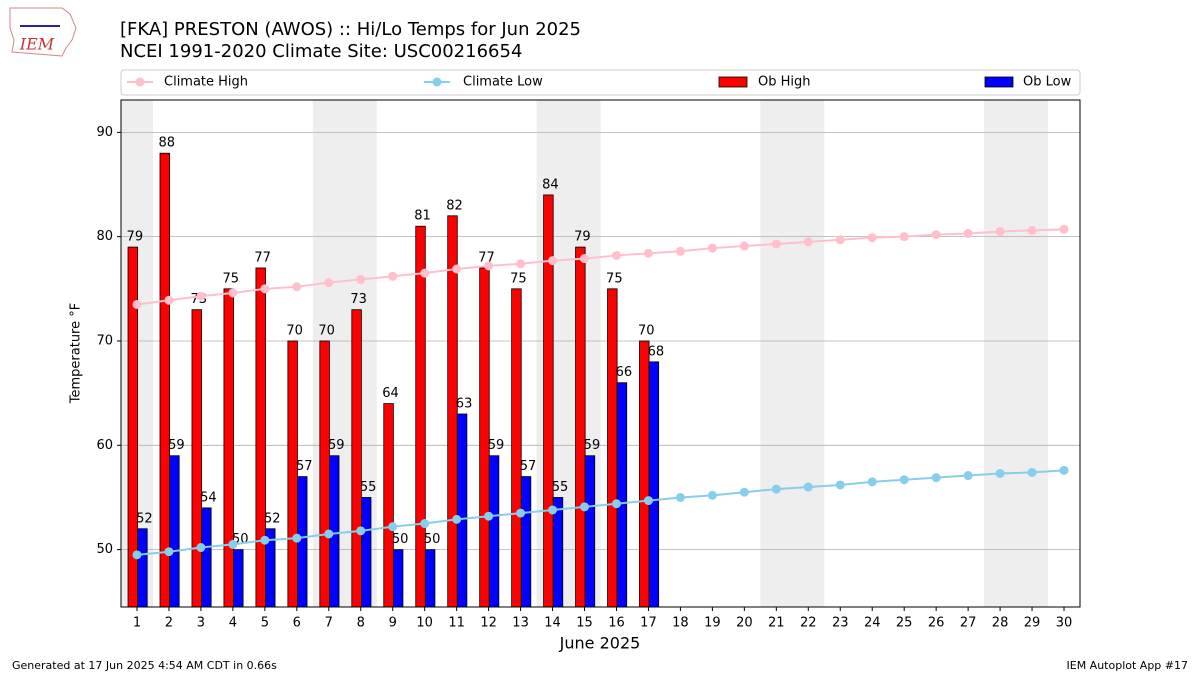  What do you see at coordinates (104, 340) in the screenshot?
I see `y-tick-label: 70` at bounding box center [104, 340].